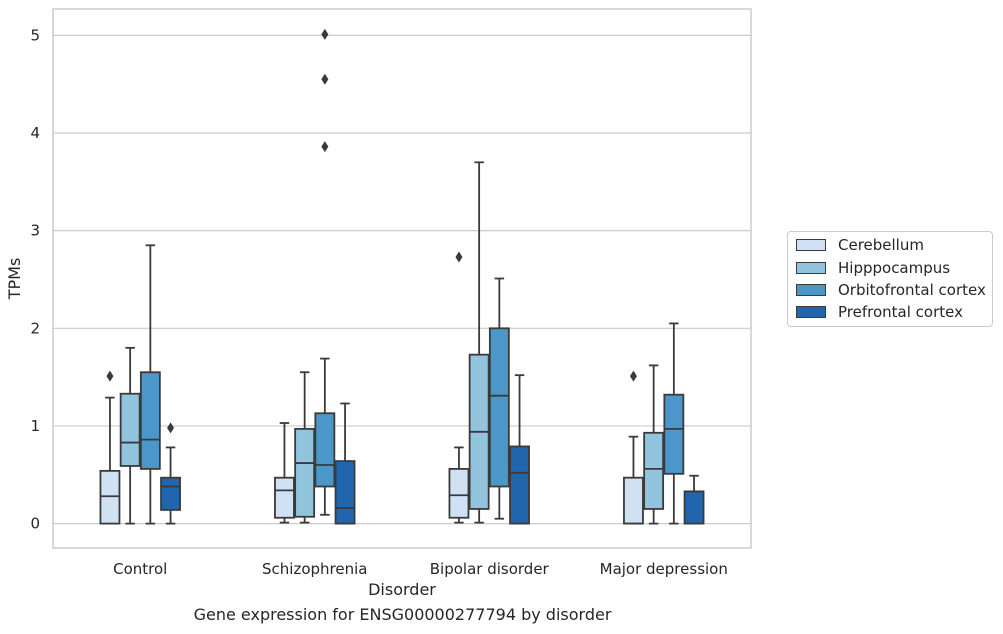 The height and width of the screenshot is (634, 1003). Describe the element at coordinates (140, 569) in the screenshot. I see `x-tick-label: Control` at that location.